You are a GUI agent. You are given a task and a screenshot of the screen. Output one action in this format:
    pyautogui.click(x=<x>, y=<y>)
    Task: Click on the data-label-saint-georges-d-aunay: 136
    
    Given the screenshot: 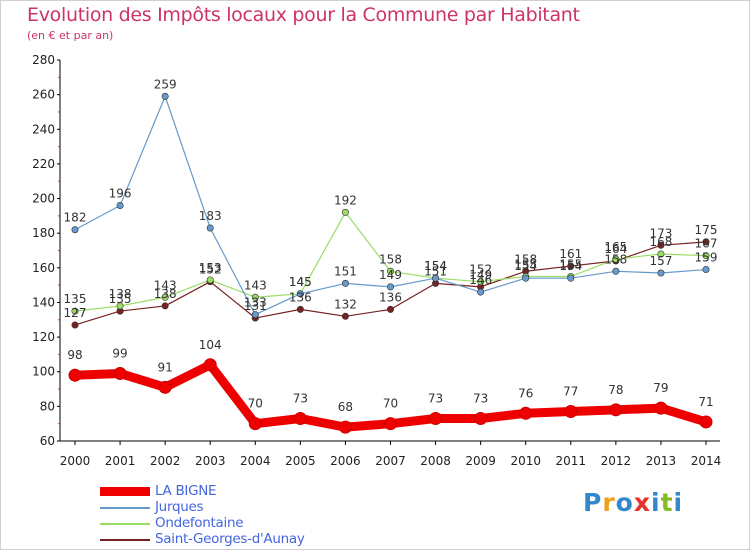 What is the action you would take?
    pyautogui.click(x=300, y=297)
    